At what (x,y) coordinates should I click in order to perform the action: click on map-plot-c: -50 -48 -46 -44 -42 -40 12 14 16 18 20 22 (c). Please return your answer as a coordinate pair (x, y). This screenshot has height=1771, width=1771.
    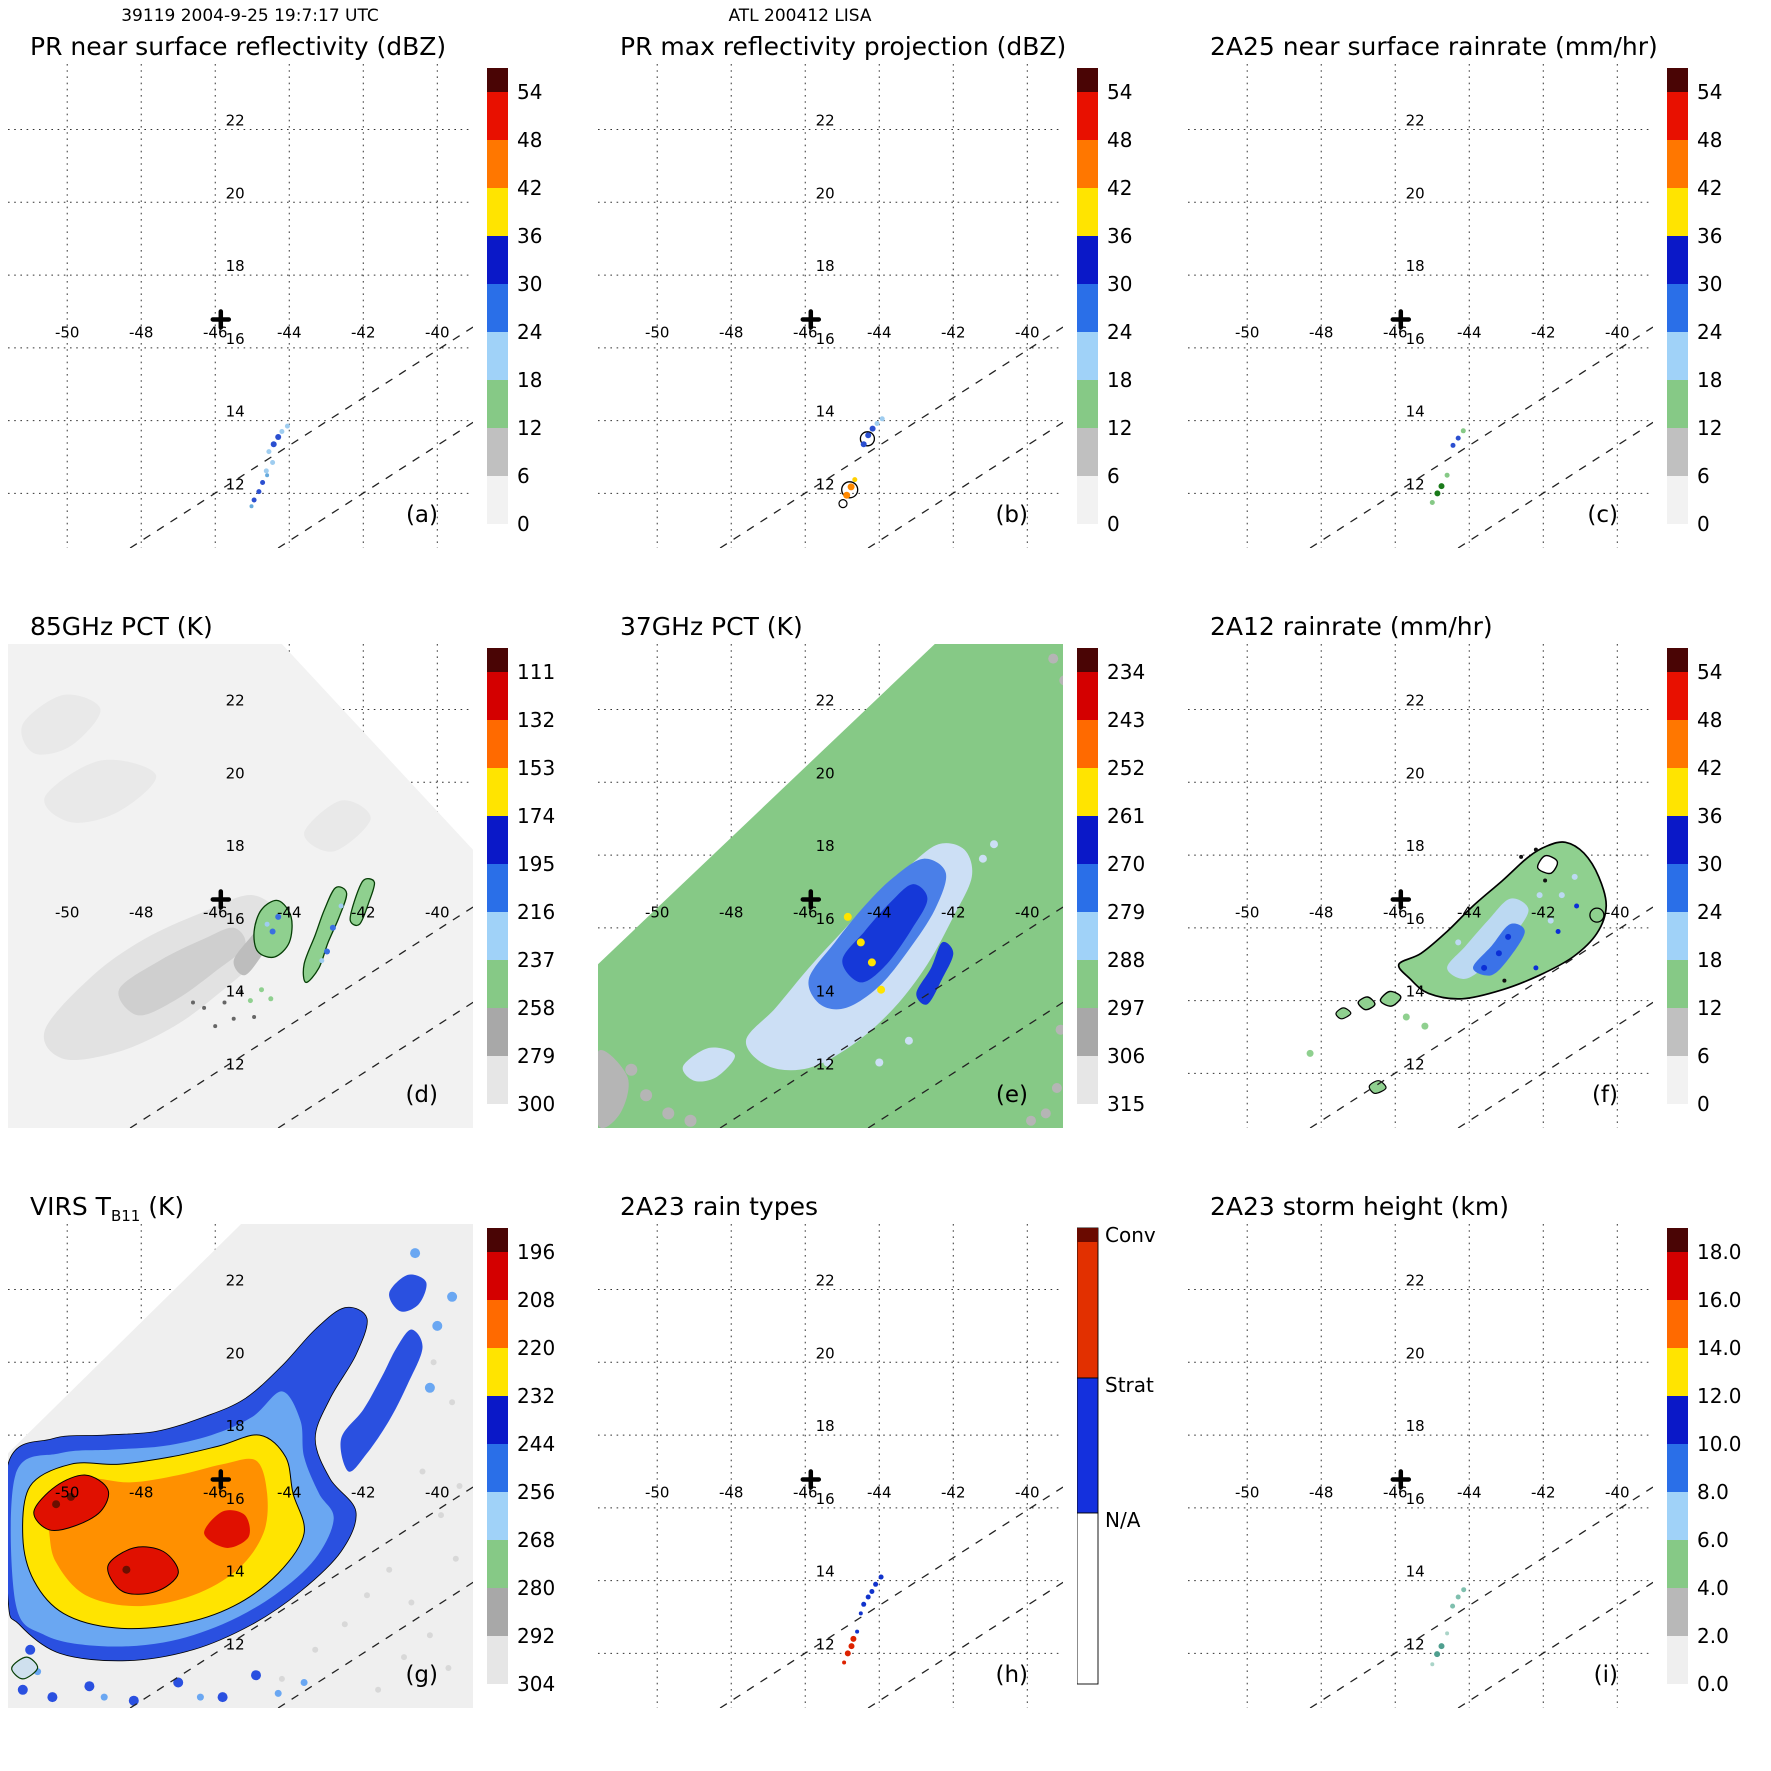
    Looking at the image, I should click on (1421, 306).